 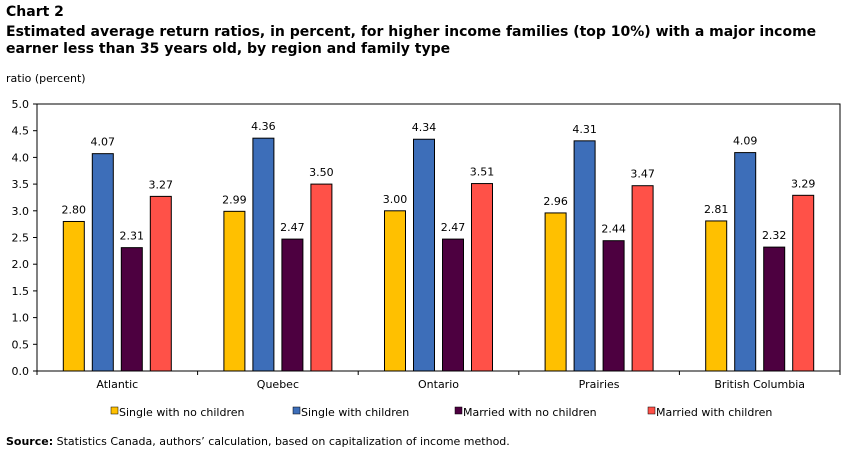 What do you see at coordinates (21, 184) in the screenshot?
I see `y-tick-label: 3.5` at bounding box center [21, 184].